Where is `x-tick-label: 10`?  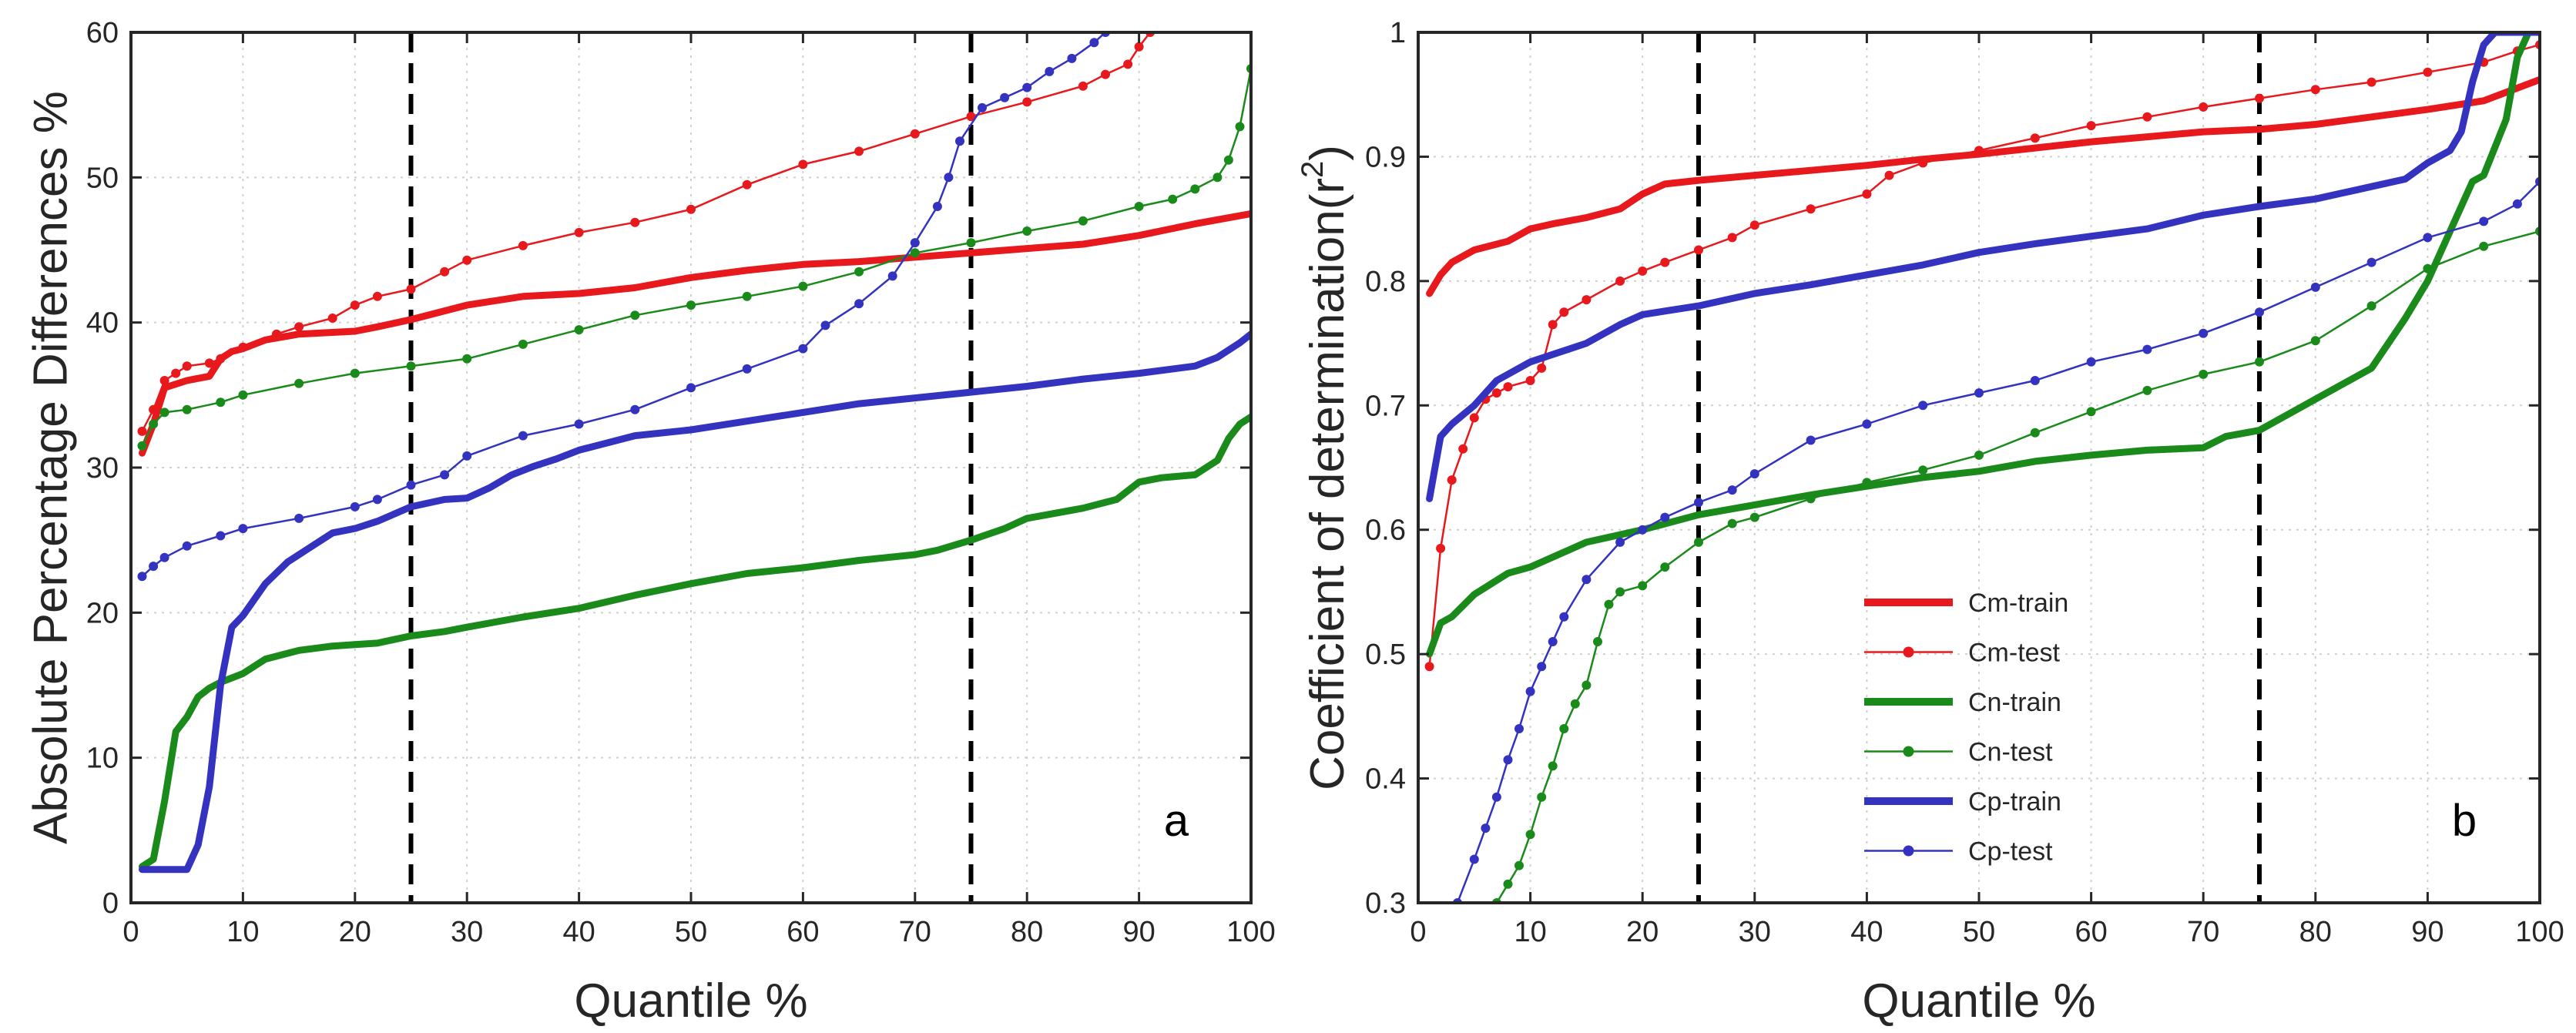
x-tick-label: 10 is located at coordinates (1530, 932).